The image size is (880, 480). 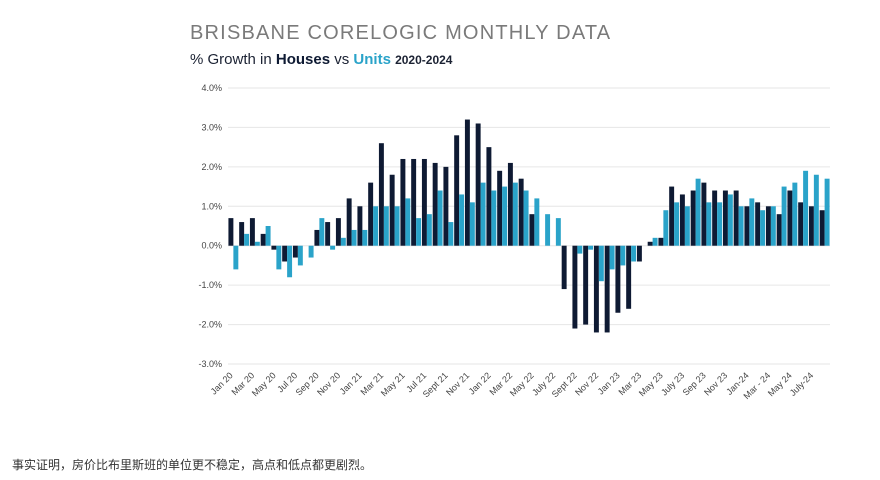 What do you see at coordinates (522, 384) in the screenshot?
I see `x-tick-label: May 22` at bounding box center [522, 384].